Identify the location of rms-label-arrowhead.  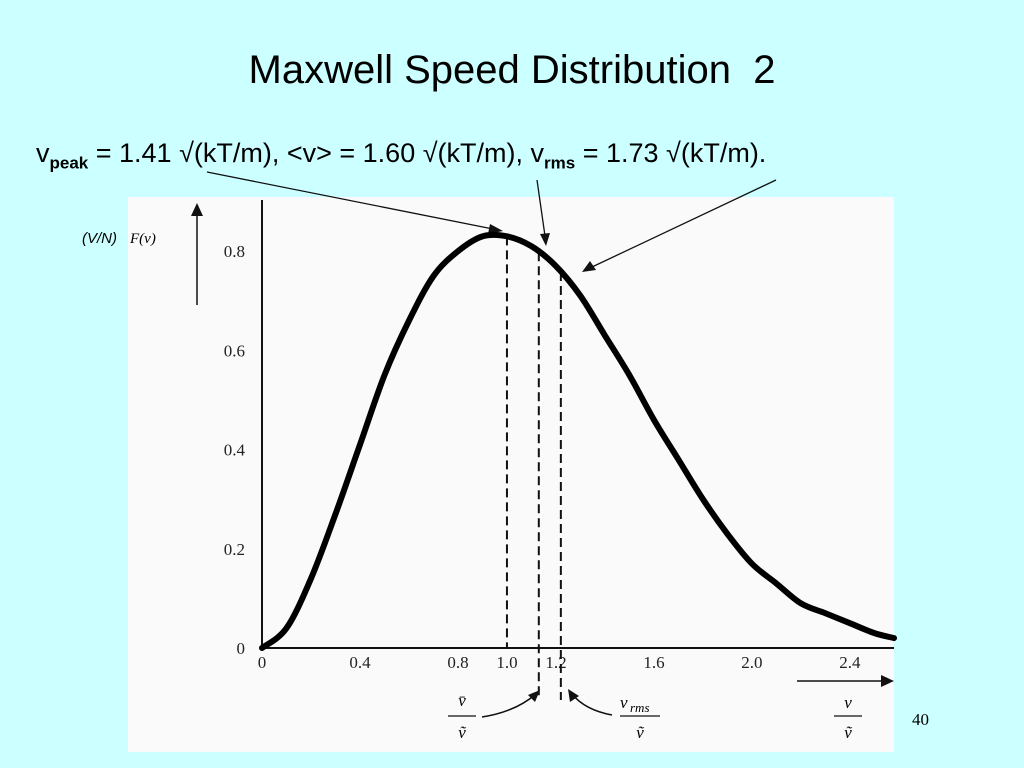
(573, 695).